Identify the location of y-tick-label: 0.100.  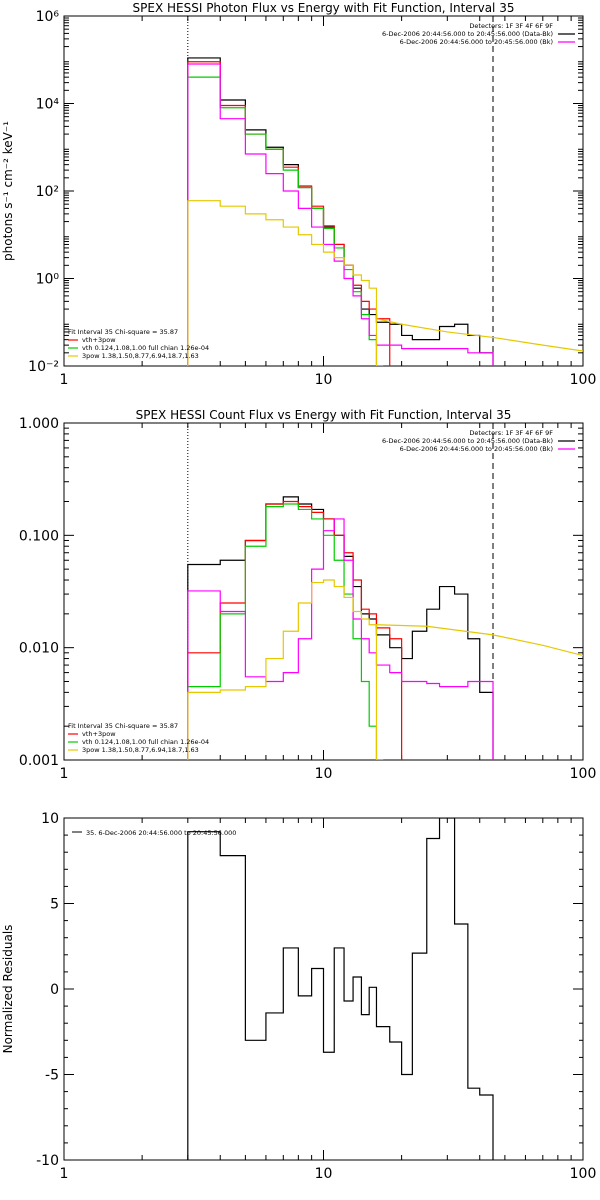
(39, 536).